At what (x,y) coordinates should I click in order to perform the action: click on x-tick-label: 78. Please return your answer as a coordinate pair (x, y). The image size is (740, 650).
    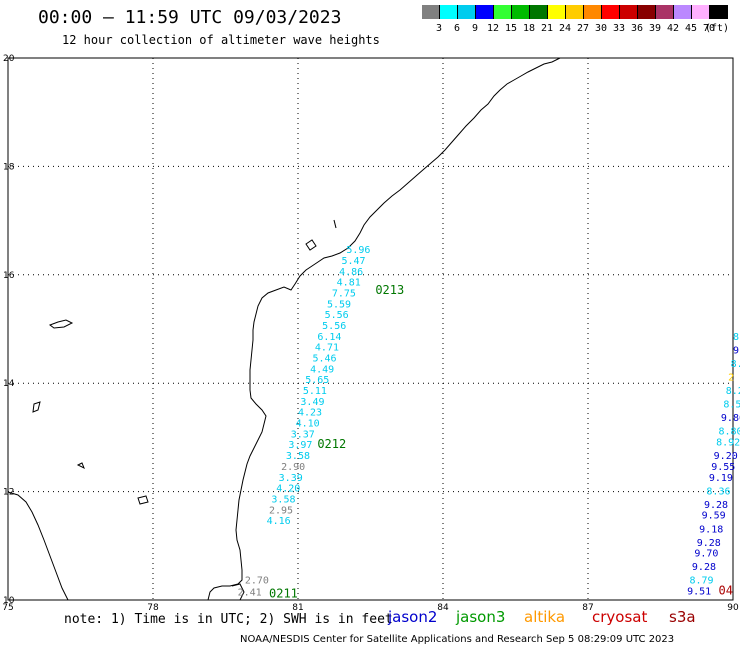
    Looking at the image, I should click on (153, 608).